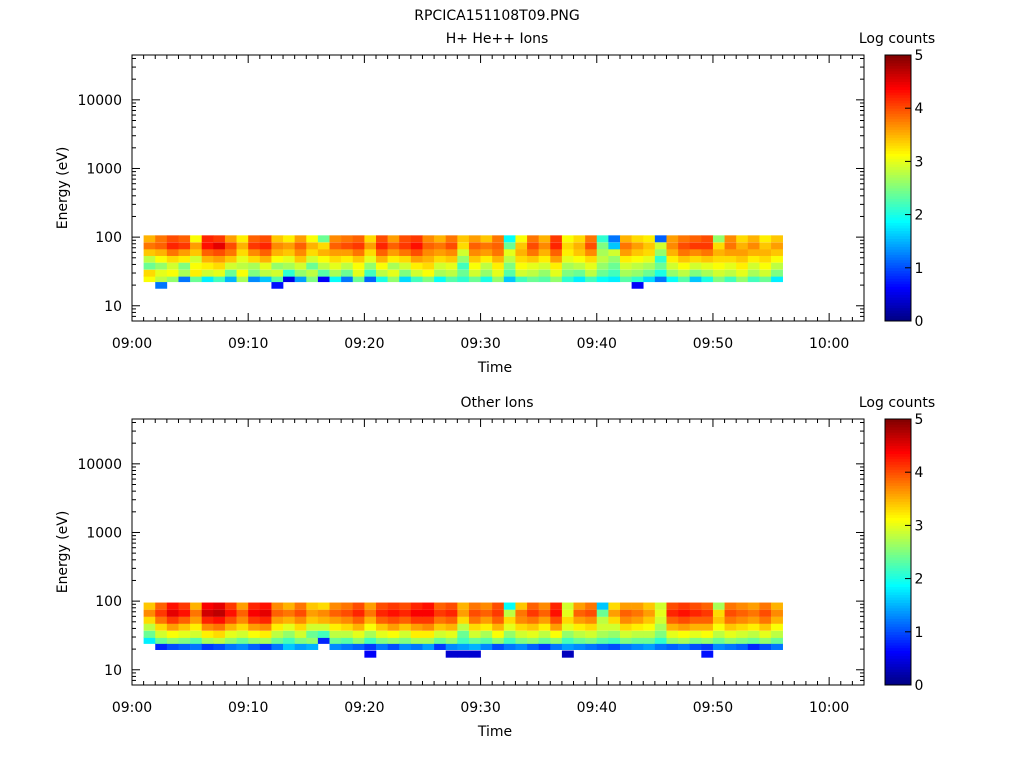 This screenshot has height=768, width=1024. I want to click on x-tick-label: 09:50, so click(713, 344).